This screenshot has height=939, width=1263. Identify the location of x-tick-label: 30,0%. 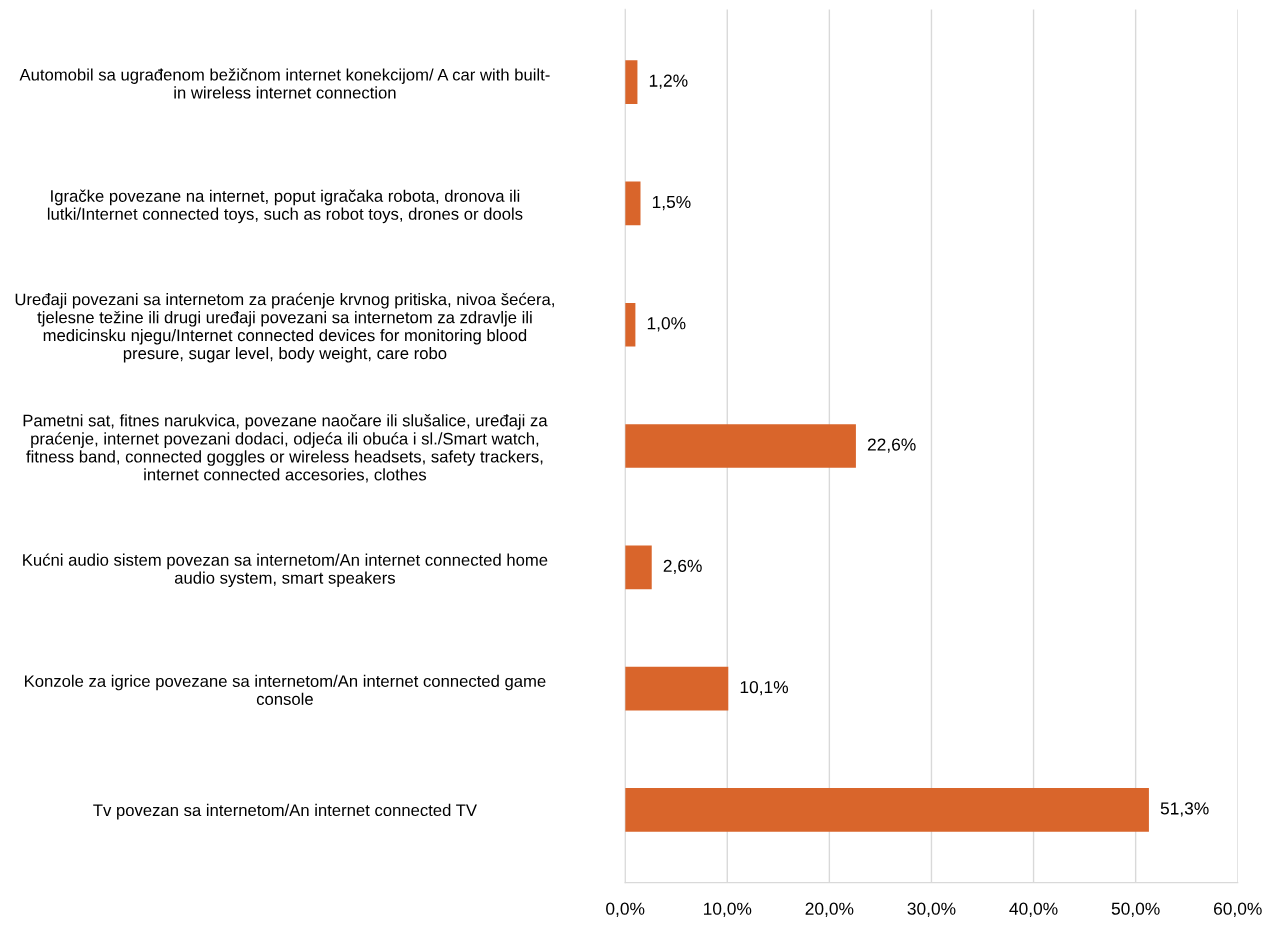
(931, 909).